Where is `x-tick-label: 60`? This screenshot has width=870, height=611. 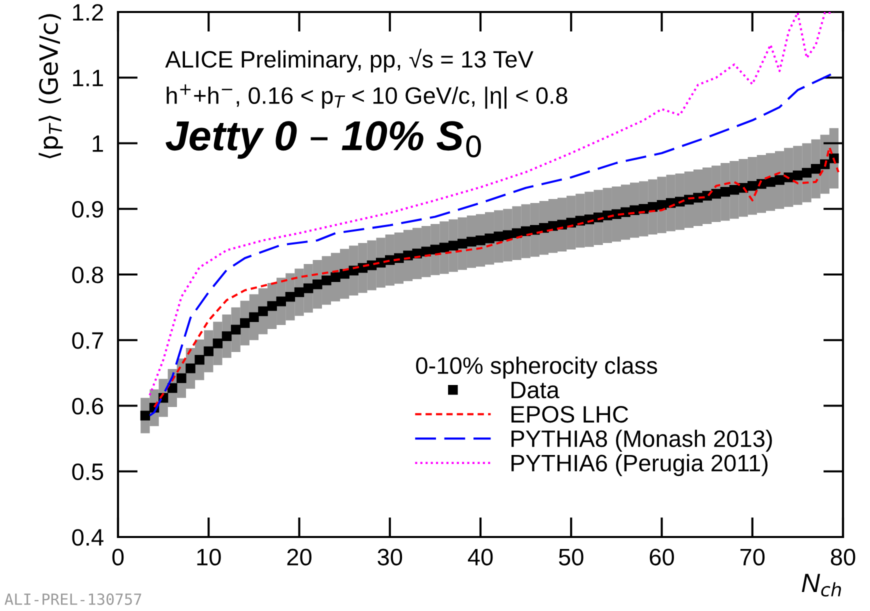 x-tick-label: 60 is located at coordinates (662, 557).